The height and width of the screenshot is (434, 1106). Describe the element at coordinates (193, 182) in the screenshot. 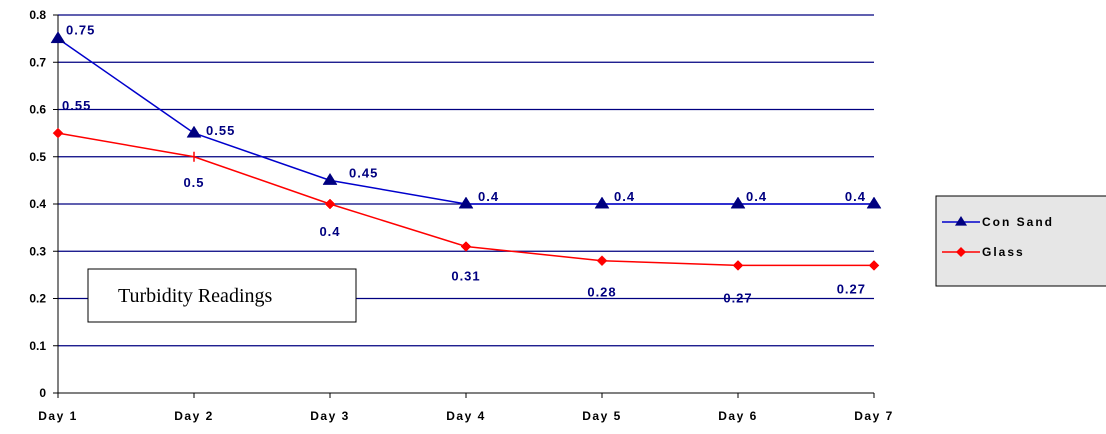

I see `data-label: 0.5` at that location.